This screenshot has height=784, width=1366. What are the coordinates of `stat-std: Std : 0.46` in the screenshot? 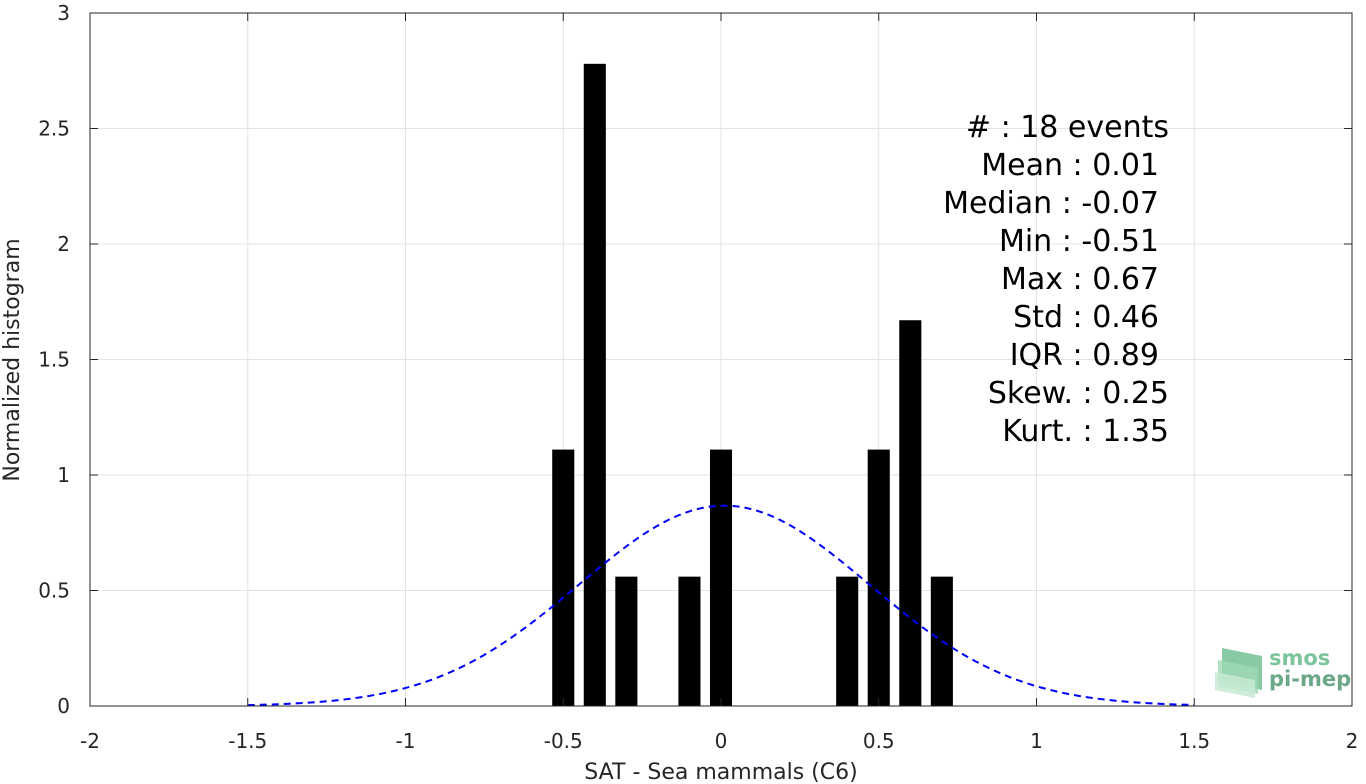 It's located at (1086, 317).